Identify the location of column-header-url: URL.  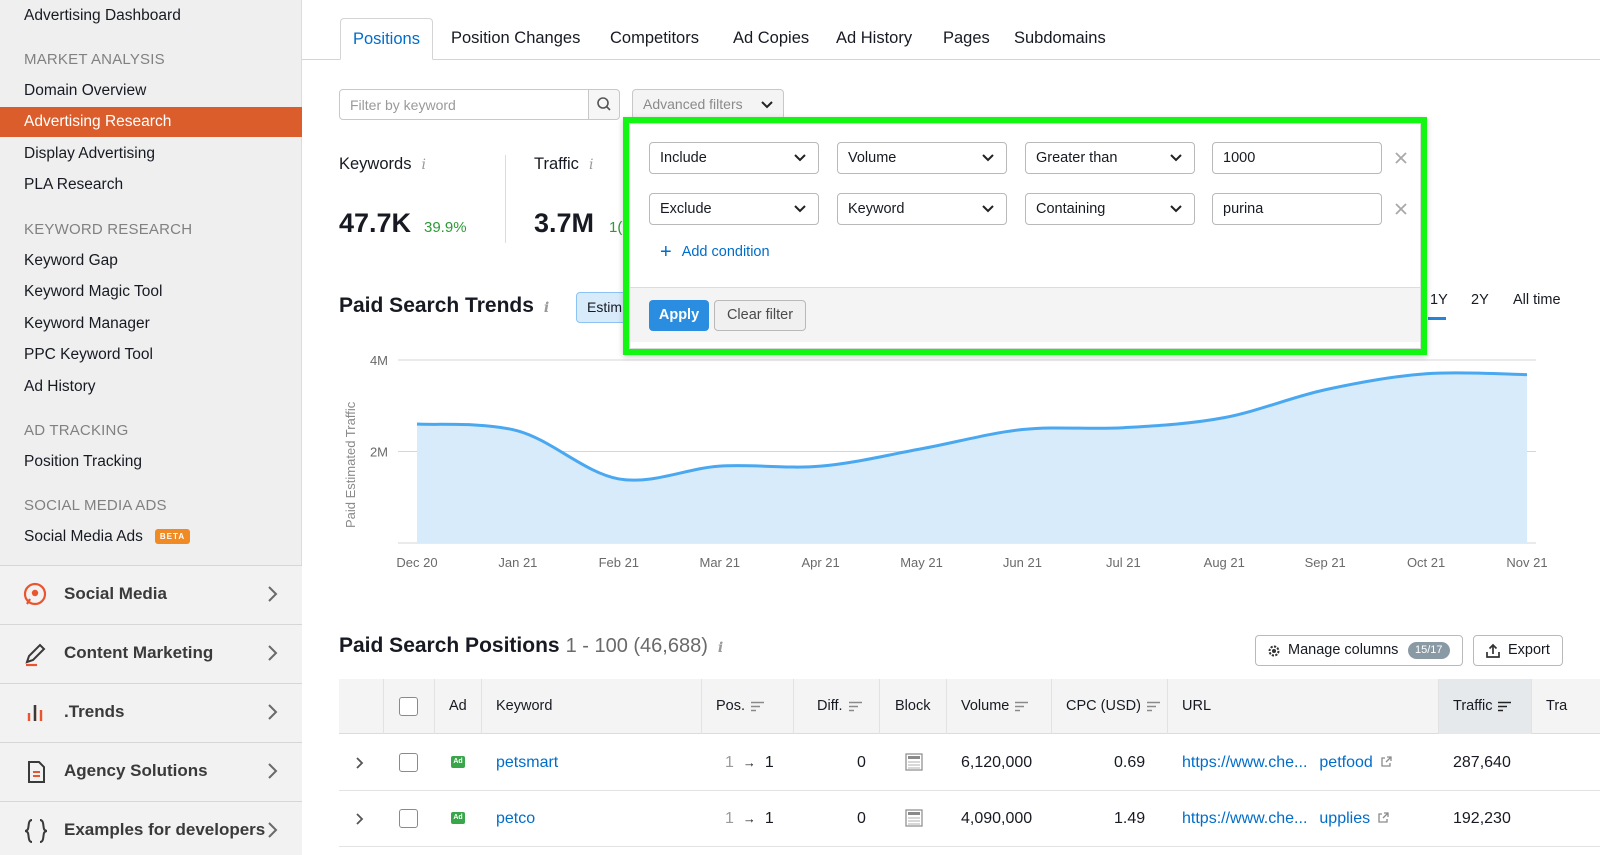
(1197, 706).